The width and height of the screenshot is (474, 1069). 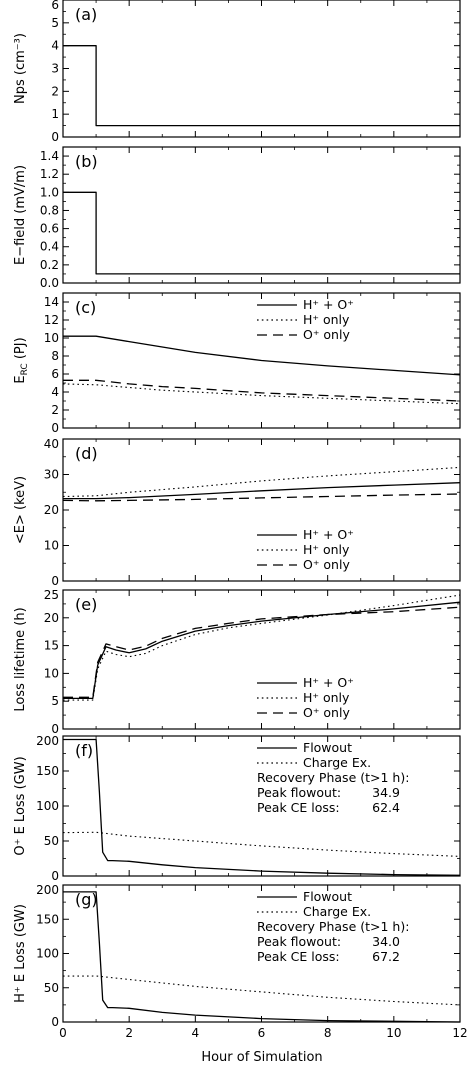 What do you see at coordinates (196, 1033) in the screenshot?
I see `x-tick-label: 4` at bounding box center [196, 1033].